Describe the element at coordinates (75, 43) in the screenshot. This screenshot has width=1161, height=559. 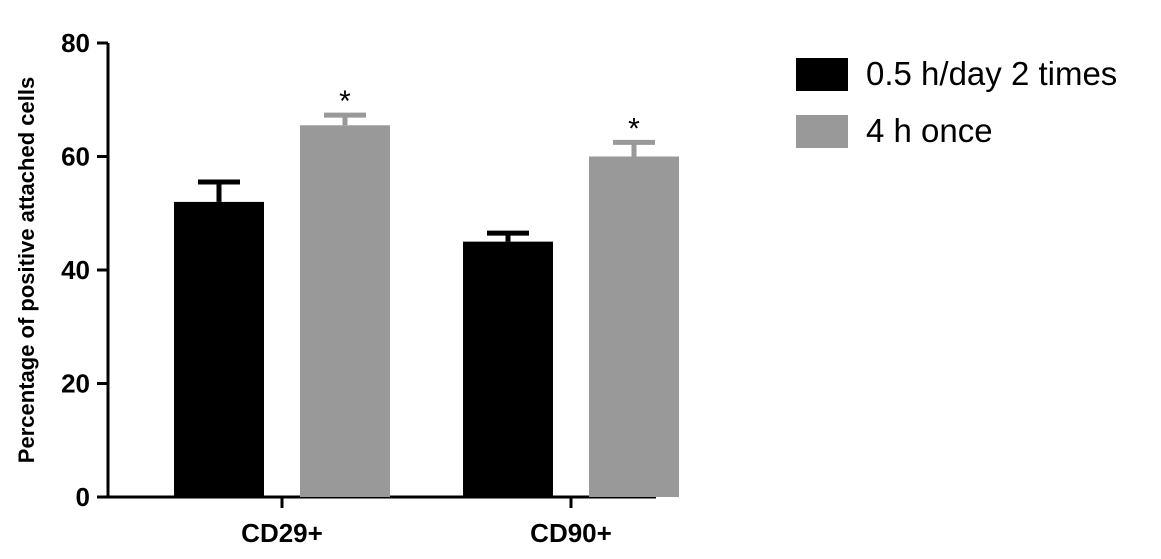
I see `y-tick-label-4: 80` at that location.